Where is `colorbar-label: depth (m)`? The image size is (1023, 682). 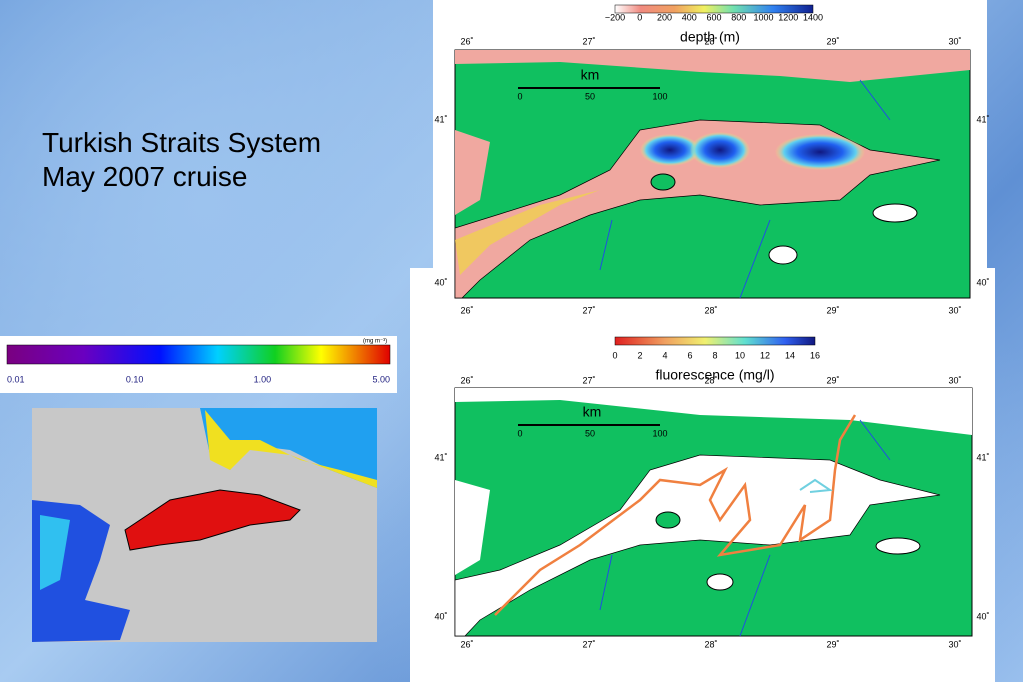 colorbar-label: depth (m) is located at coordinates (710, 37).